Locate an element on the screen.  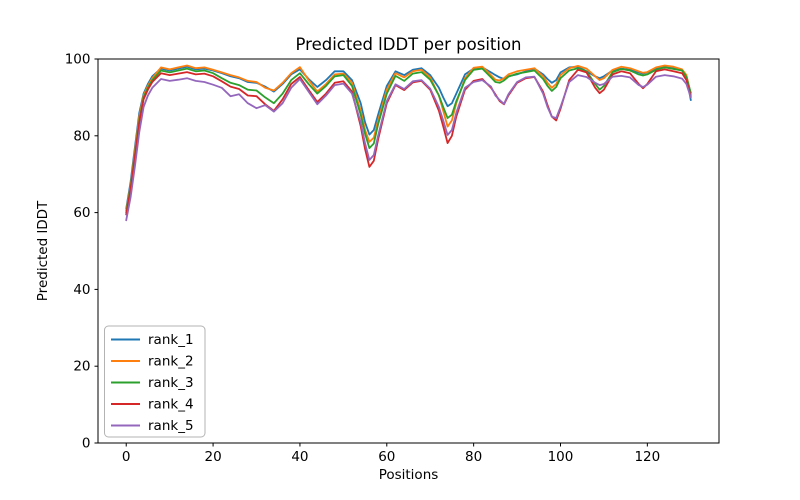
x-tick-label: 40 is located at coordinates (299, 457).